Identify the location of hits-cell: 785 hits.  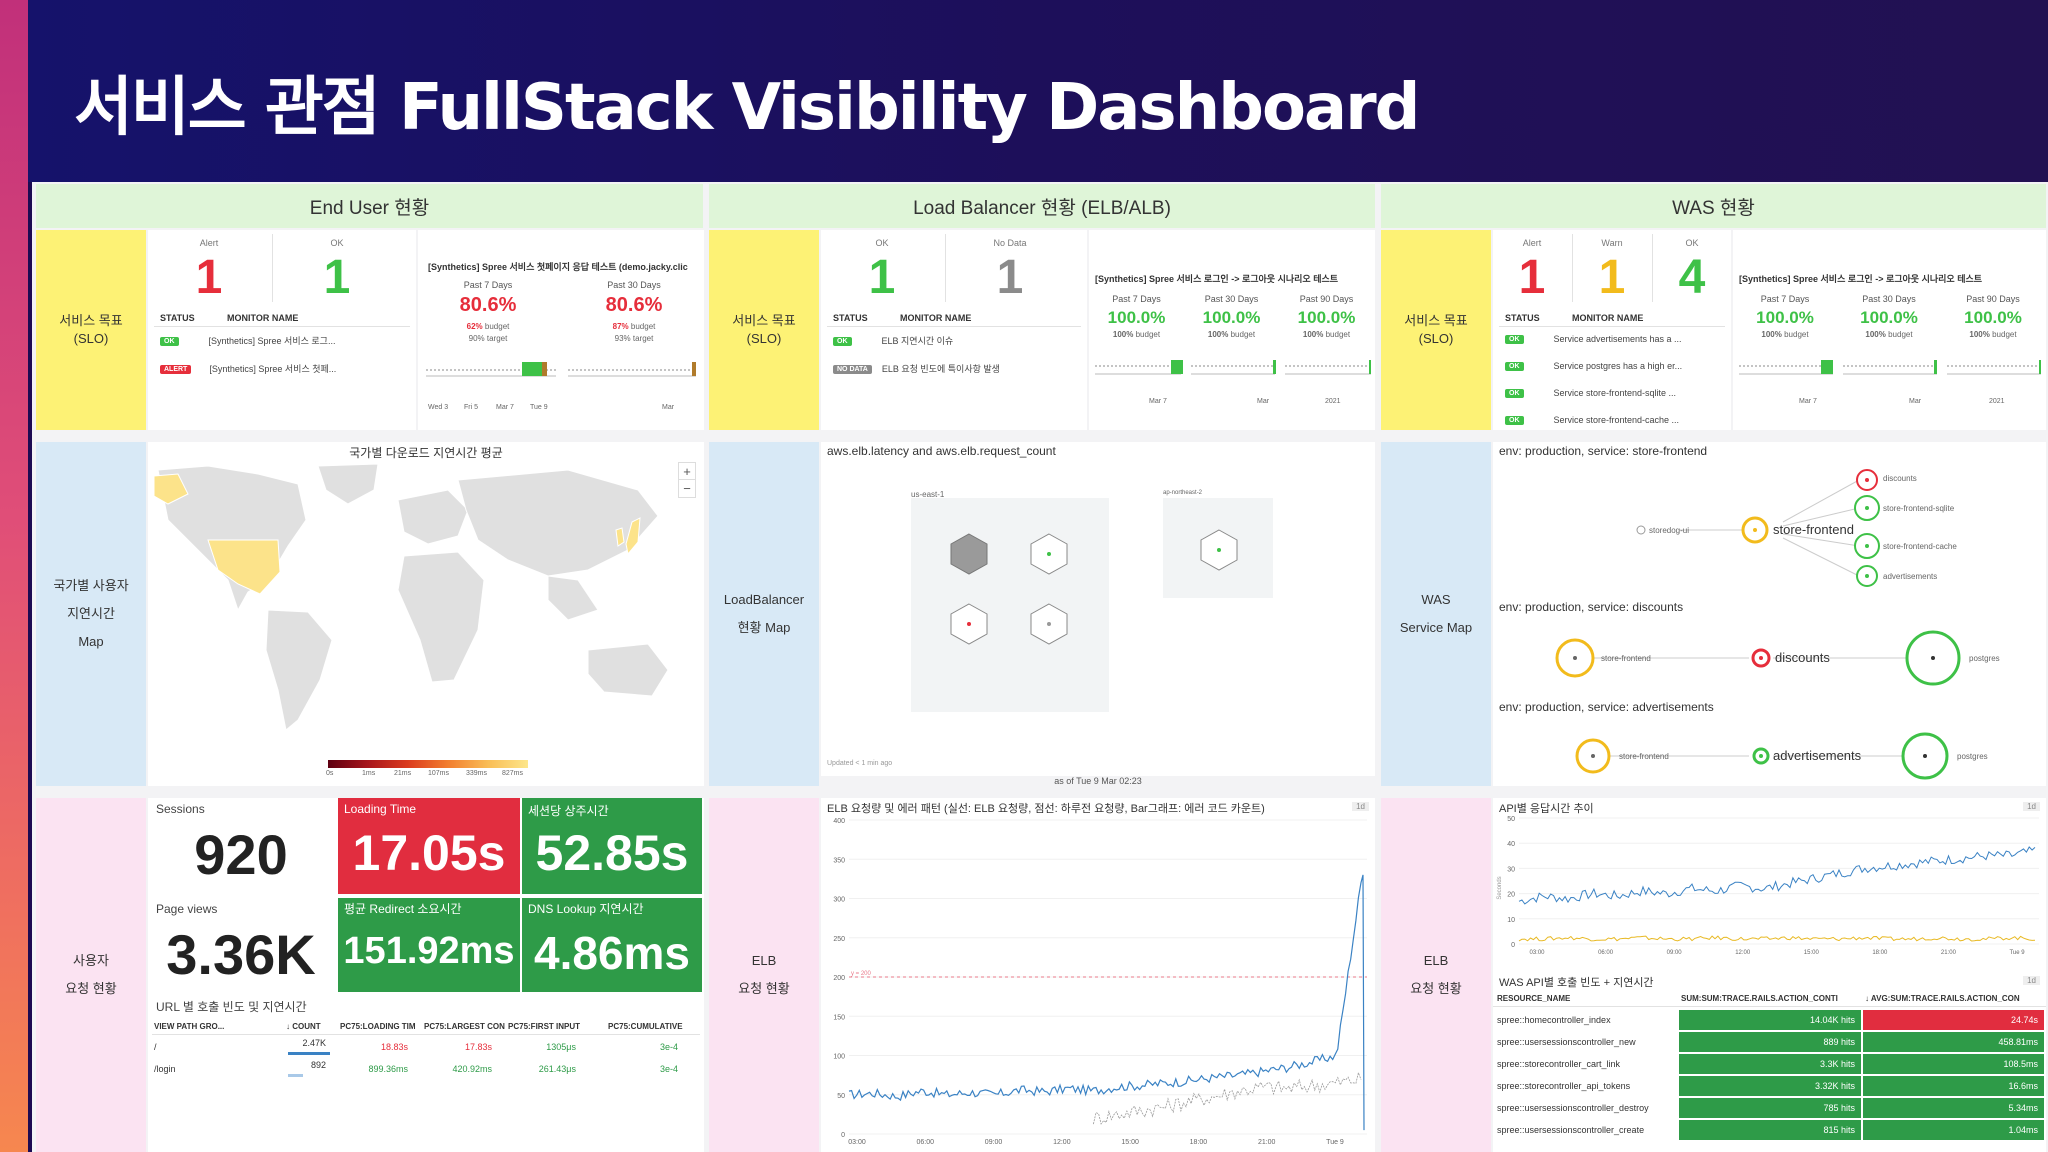
(1770, 1108).